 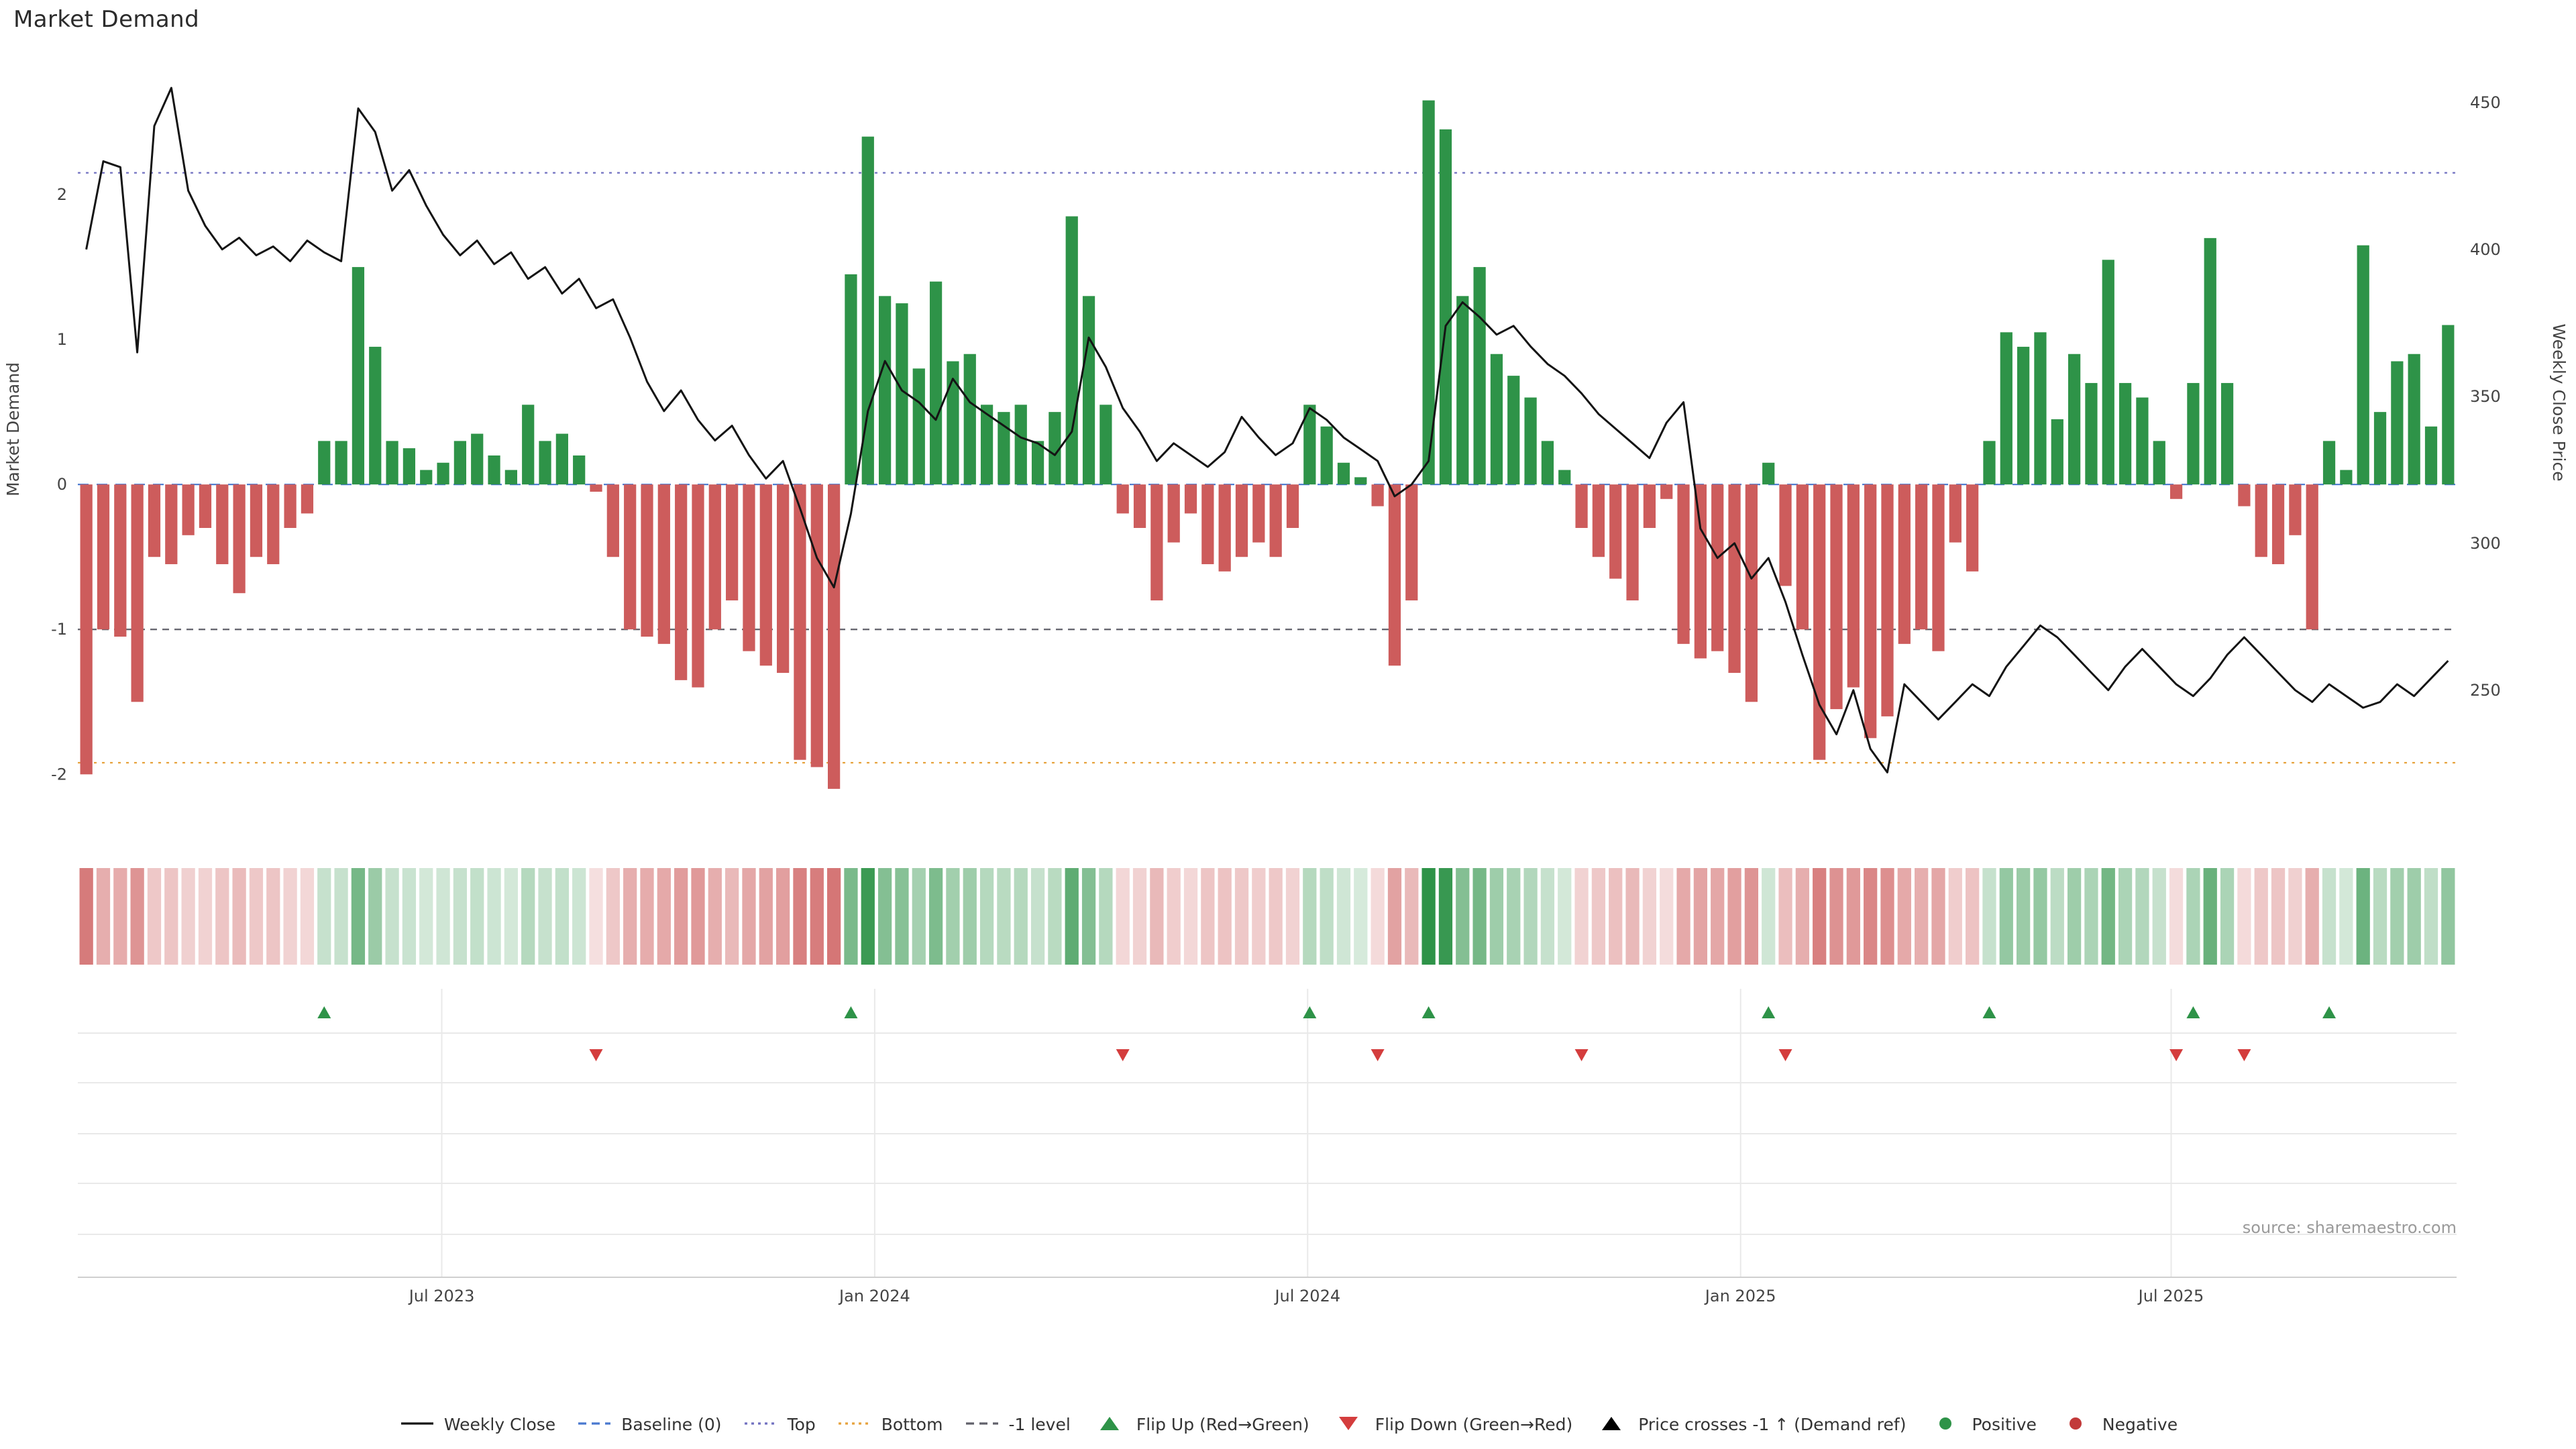 I want to click on legend-item: Flip Up (Red→Green), so click(x=1200, y=1423).